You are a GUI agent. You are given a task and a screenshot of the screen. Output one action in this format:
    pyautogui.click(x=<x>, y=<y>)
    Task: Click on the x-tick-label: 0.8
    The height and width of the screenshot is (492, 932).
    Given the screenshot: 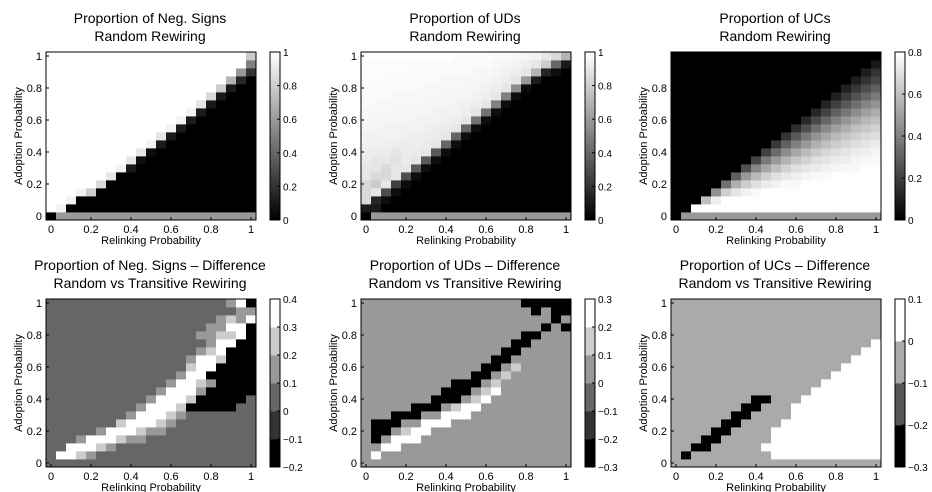 What is the action you would take?
    pyautogui.click(x=835, y=477)
    